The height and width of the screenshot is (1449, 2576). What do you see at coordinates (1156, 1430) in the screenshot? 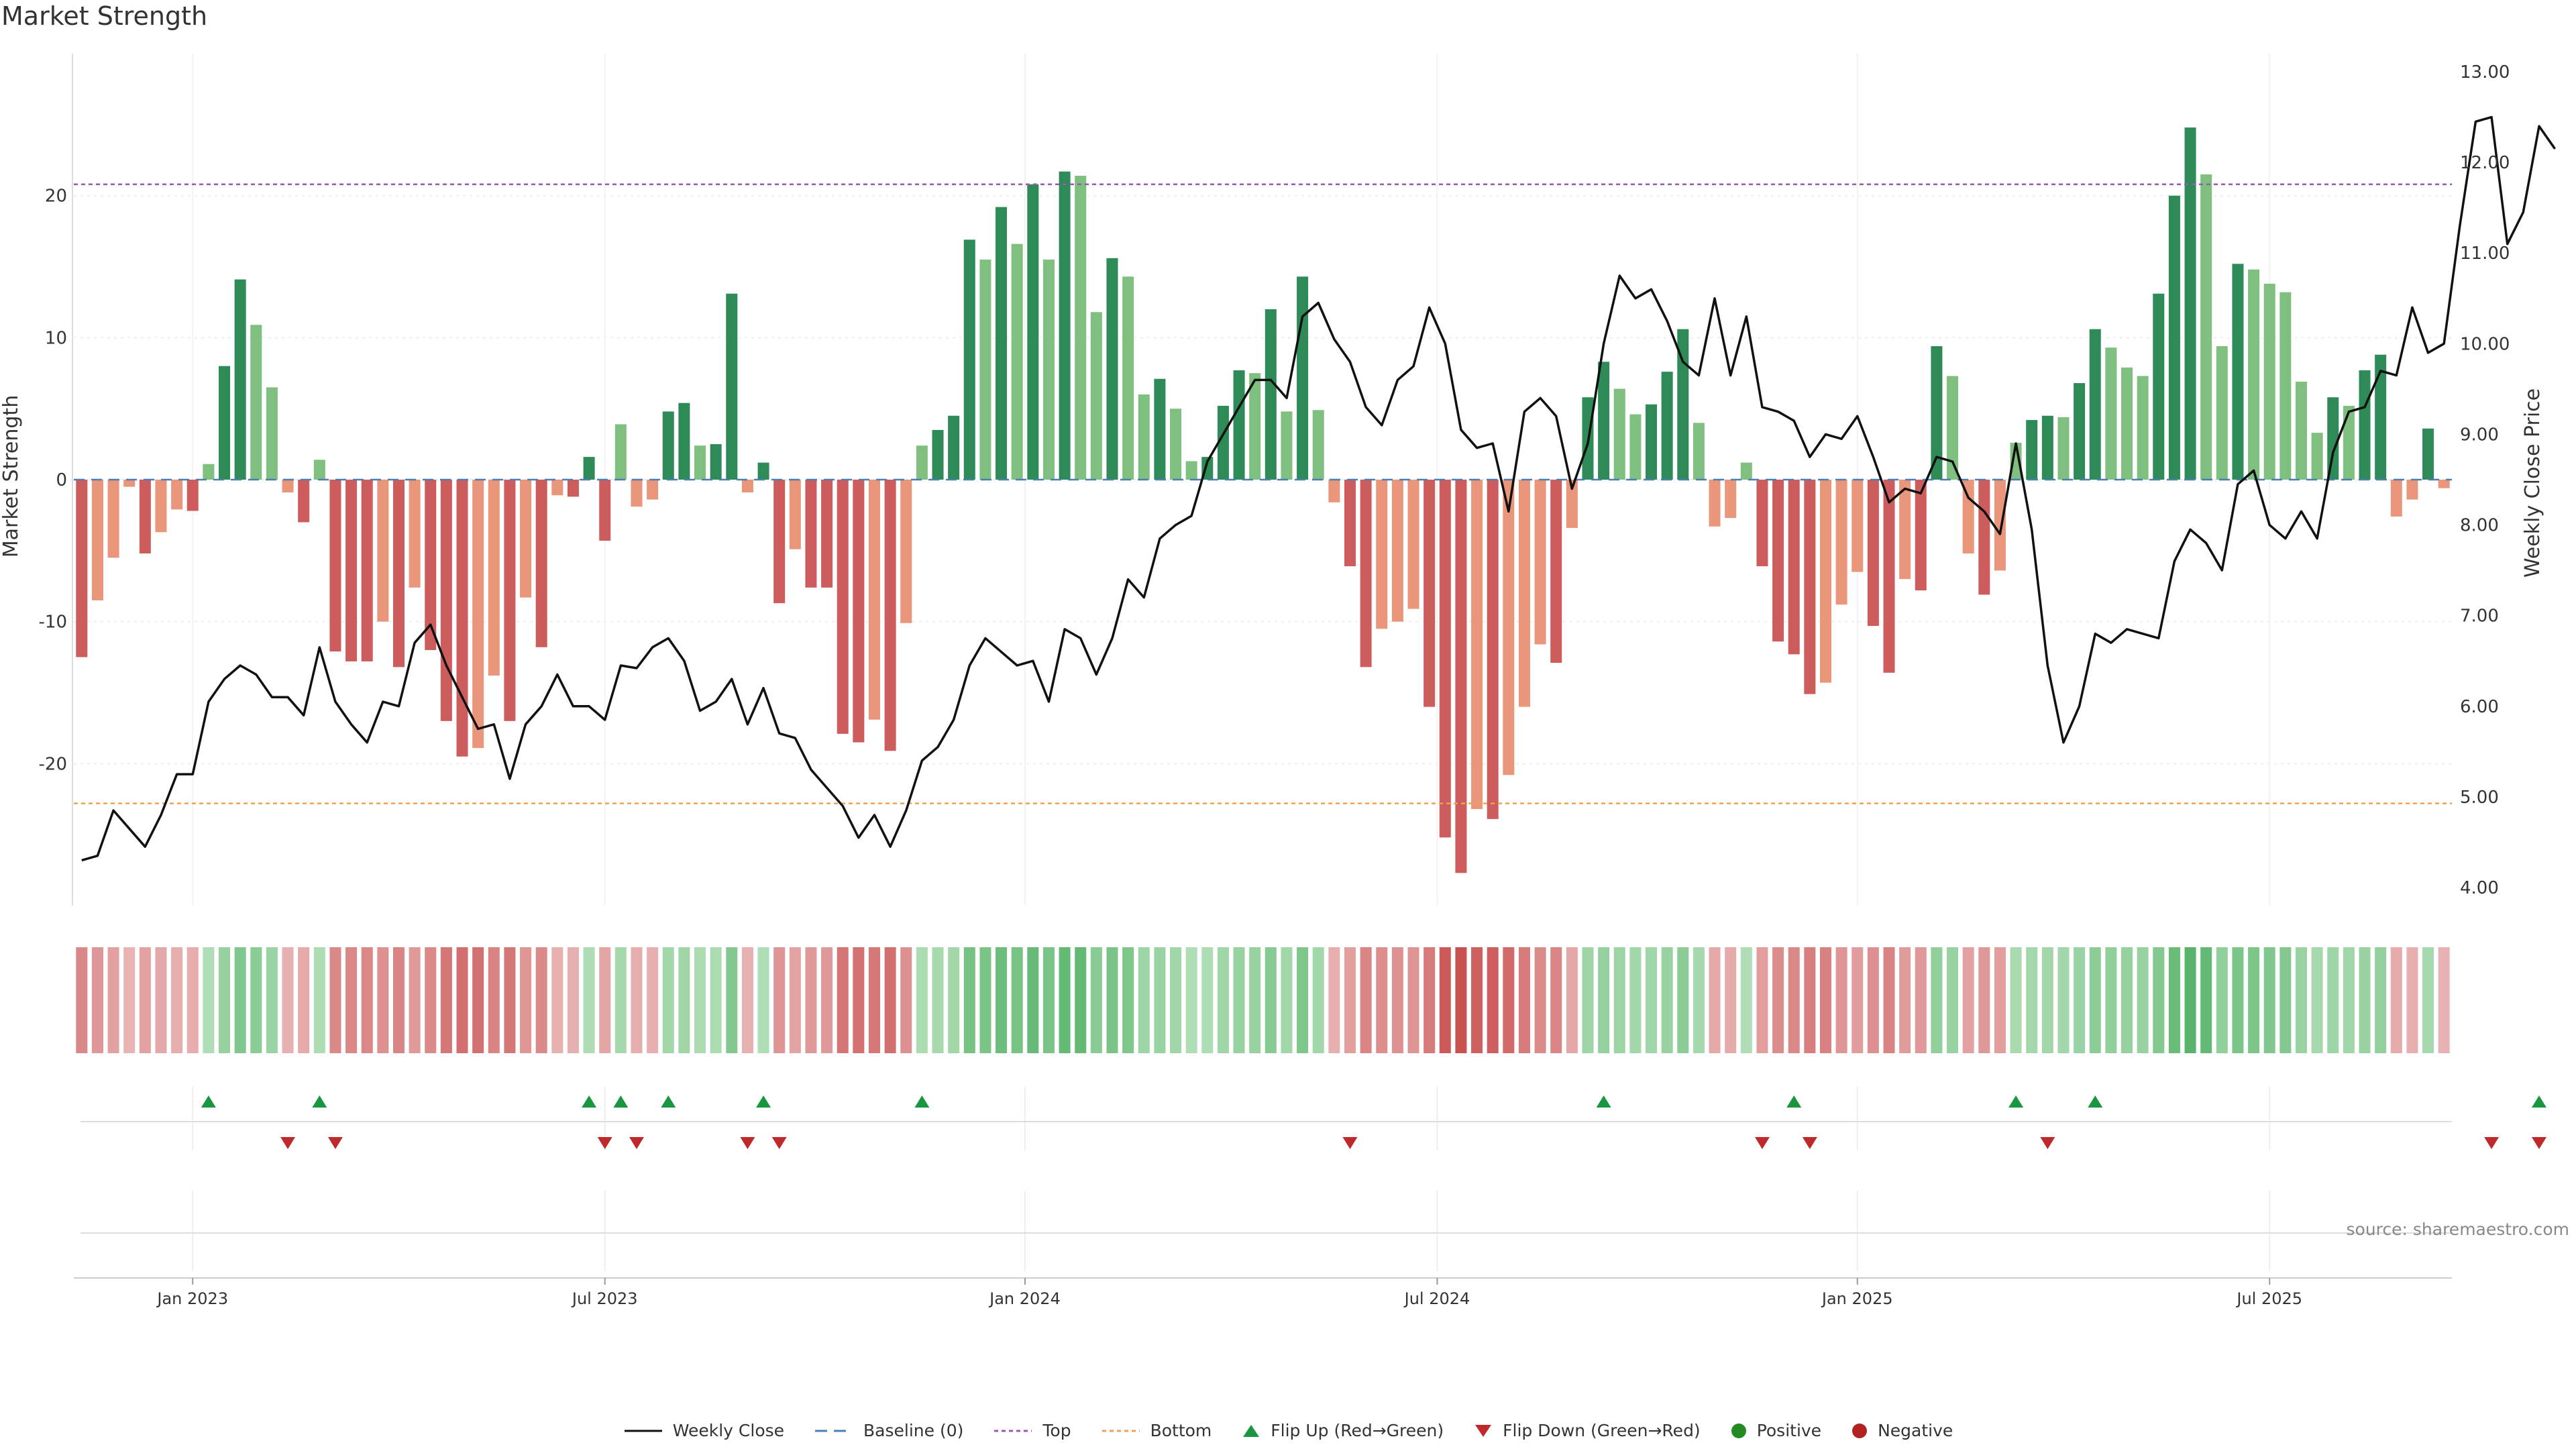
I see `legend-bottom: Bottom` at bounding box center [1156, 1430].